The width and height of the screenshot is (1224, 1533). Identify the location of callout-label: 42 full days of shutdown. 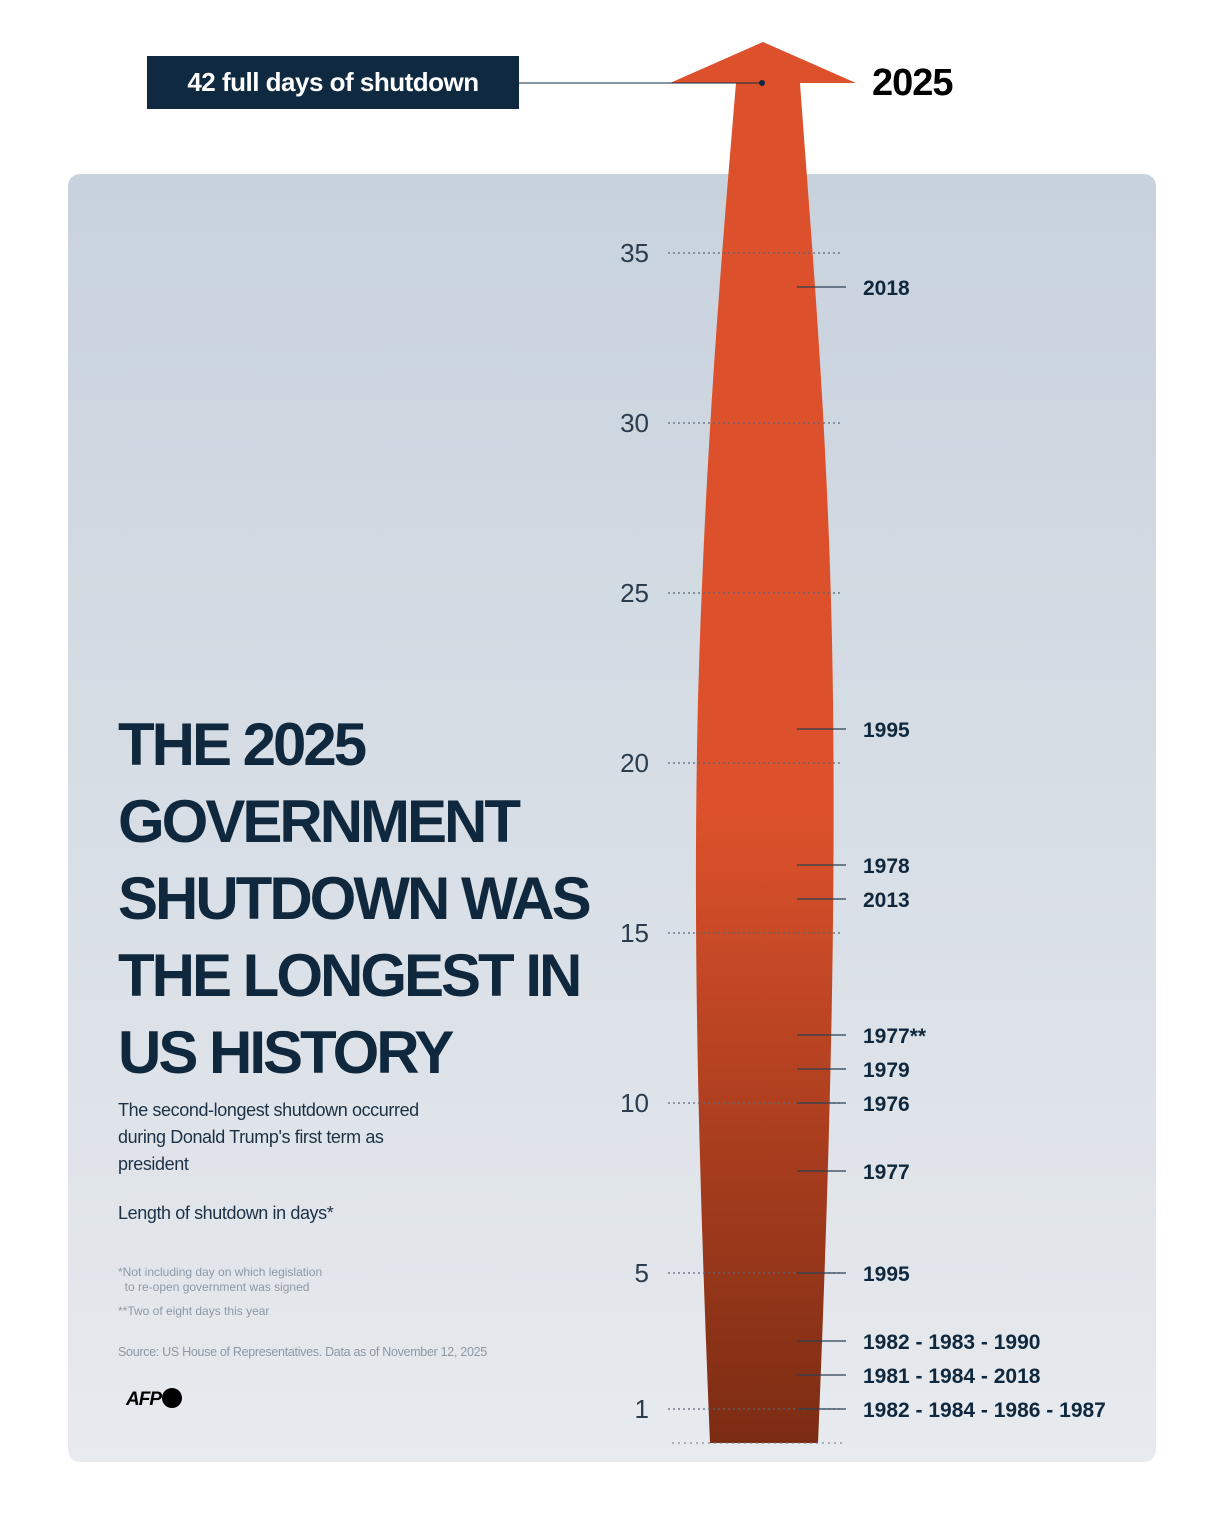
(333, 82).